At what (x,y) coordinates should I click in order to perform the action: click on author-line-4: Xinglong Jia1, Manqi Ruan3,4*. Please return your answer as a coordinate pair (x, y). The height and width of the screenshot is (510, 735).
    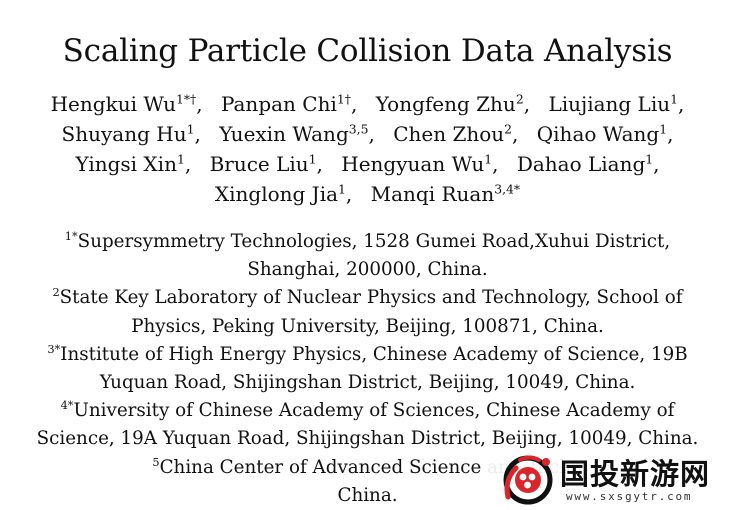
    Looking at the image, I should click on (367, 194).